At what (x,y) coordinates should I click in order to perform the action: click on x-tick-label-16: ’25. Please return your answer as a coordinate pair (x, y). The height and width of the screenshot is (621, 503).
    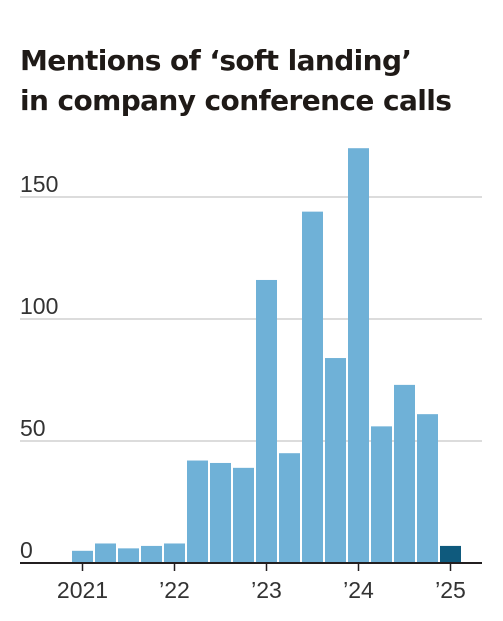
    Looking at the image, I should click on (450, 590).